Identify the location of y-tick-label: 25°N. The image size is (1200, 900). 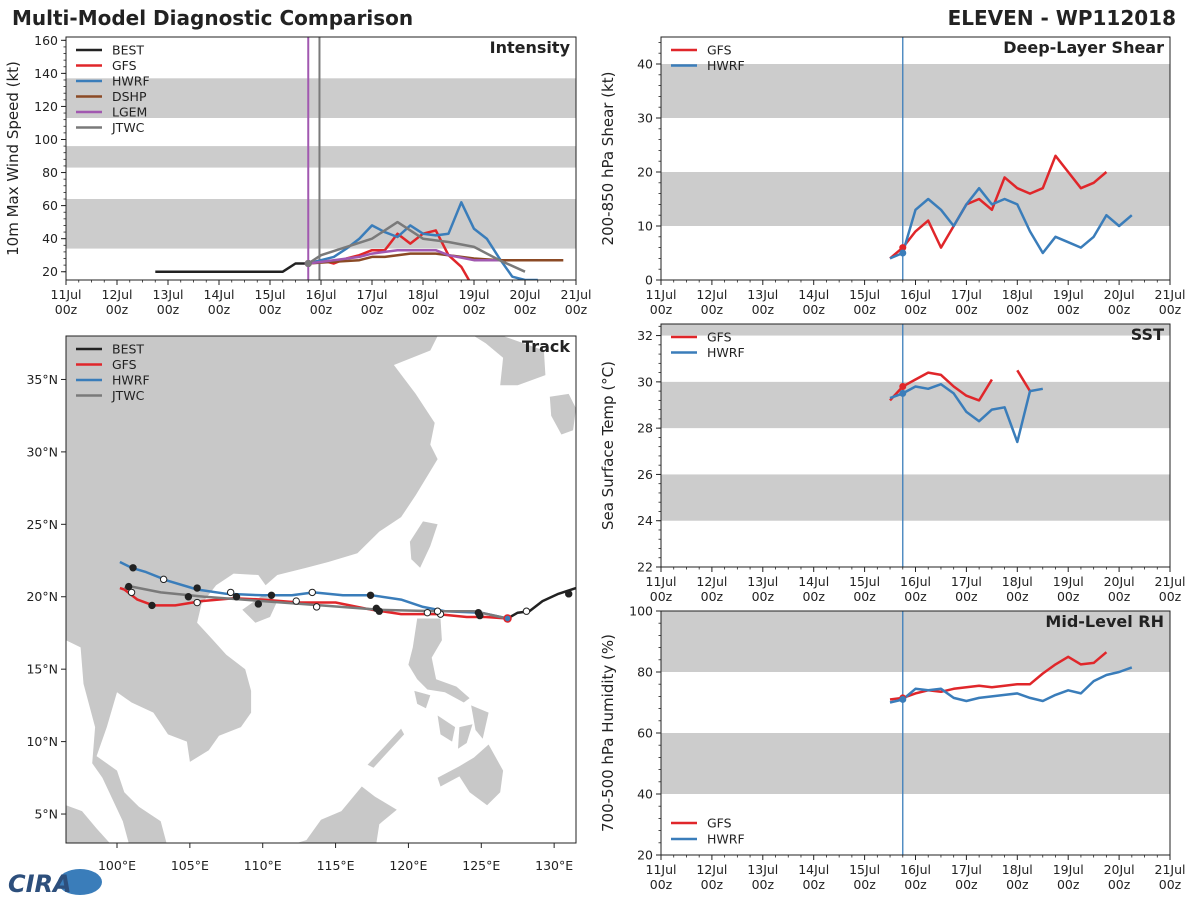
(42, 524).